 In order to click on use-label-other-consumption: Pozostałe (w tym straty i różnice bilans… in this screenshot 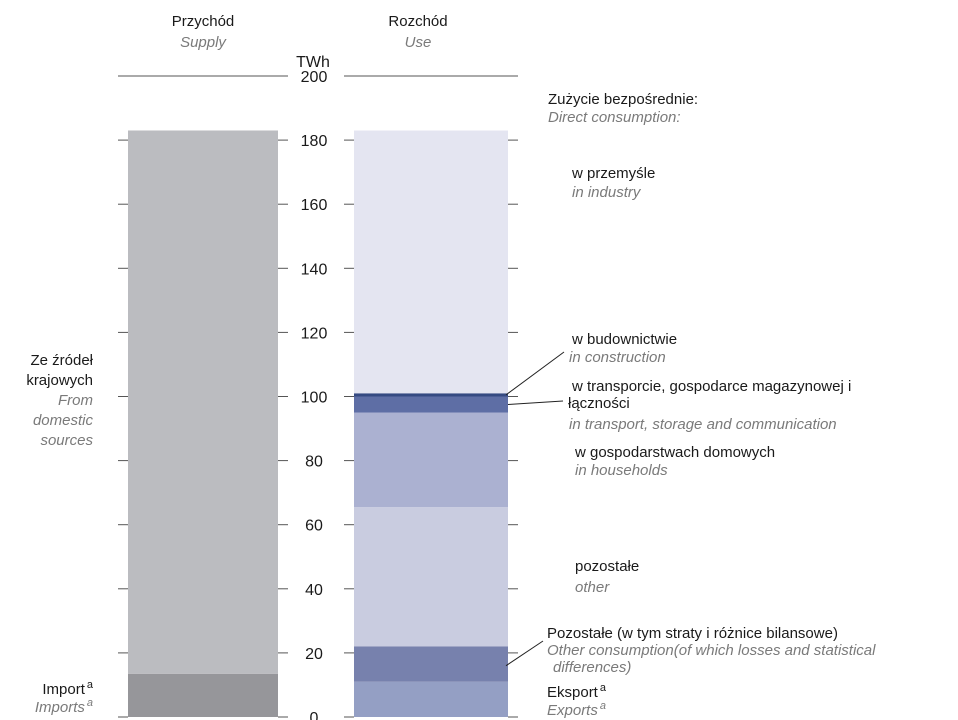, I will do `click(692, 633)`.